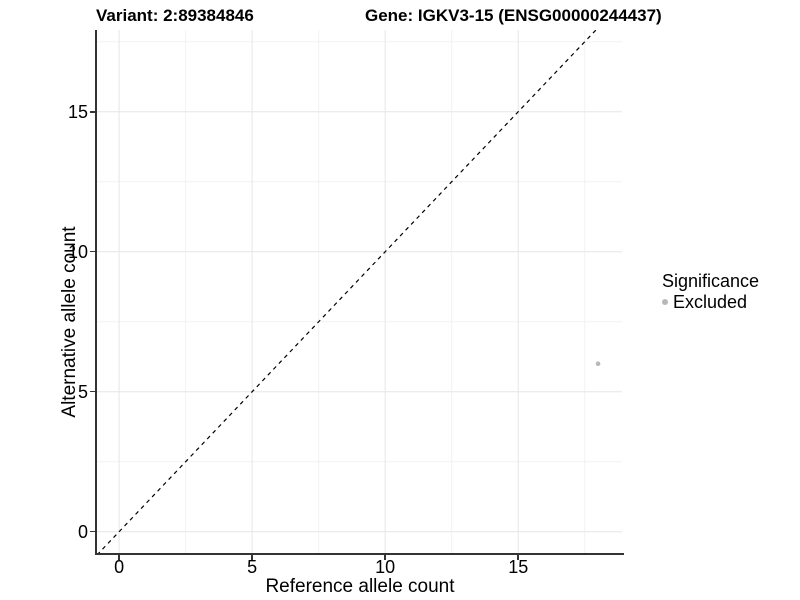 This screenshot has width=800, height=600. What do you see at coordinates (82, 391) in the screenshot?
I see `y-tick-label: 5` at bounding box center [82, 391].